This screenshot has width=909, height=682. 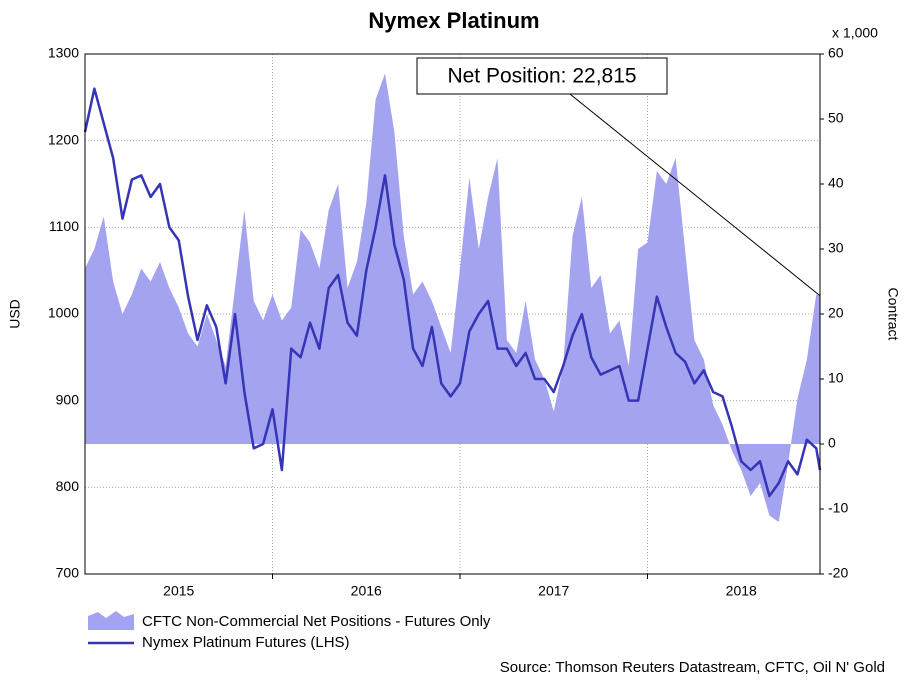 I want to click on annotation-leader, so click(x=692, y=193).